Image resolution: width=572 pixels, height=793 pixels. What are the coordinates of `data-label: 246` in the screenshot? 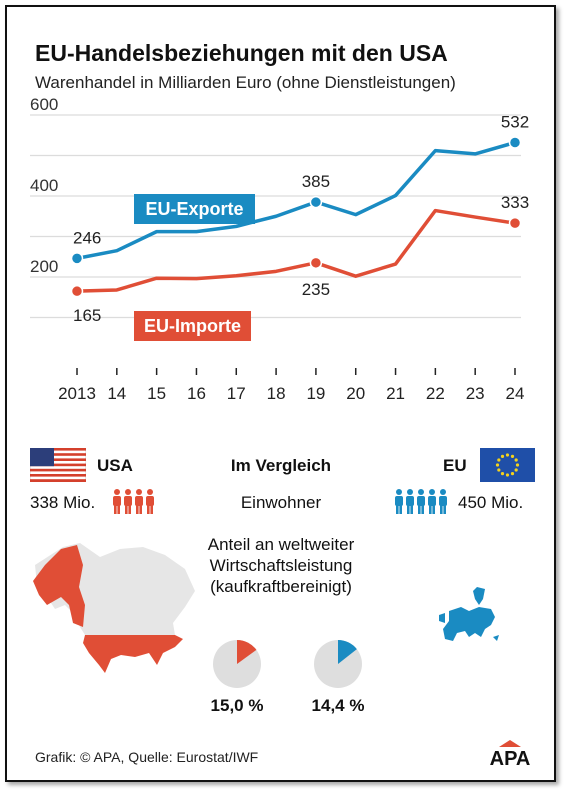 It's located at (87, 237).